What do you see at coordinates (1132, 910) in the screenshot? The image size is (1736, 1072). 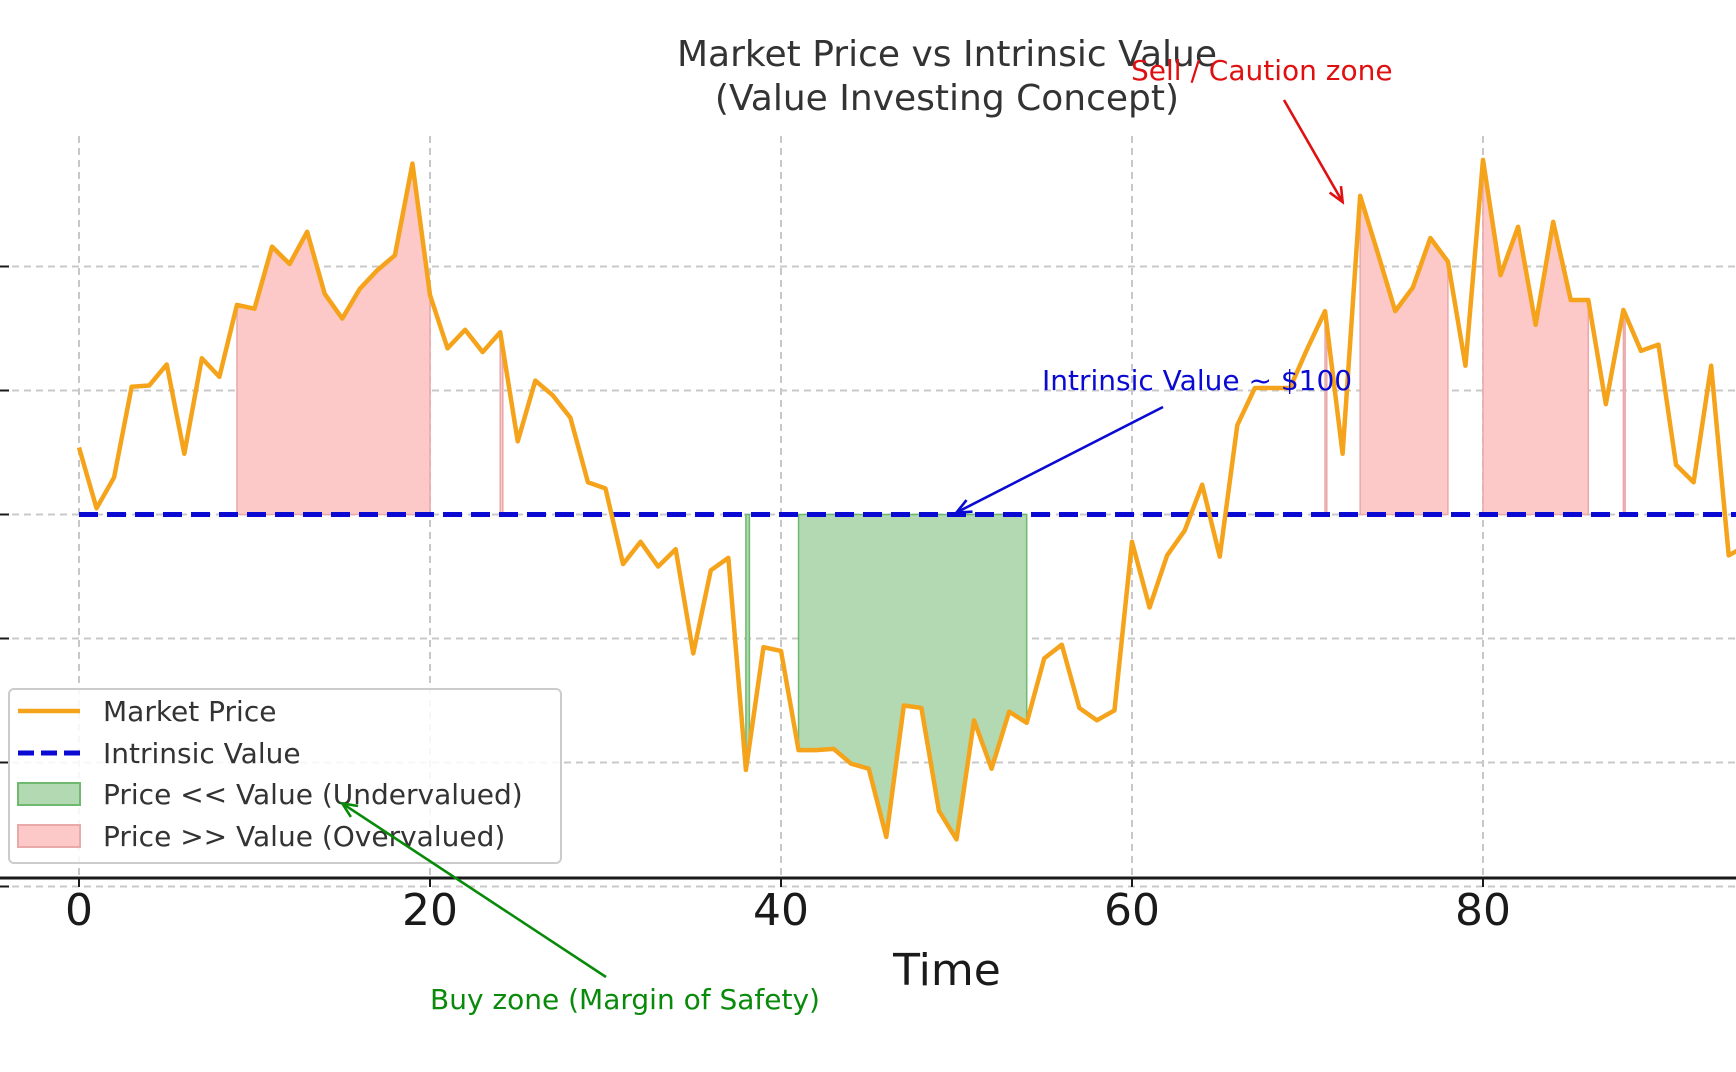 I see `x-tick-label: 60` at bounding box center [1132, 910].